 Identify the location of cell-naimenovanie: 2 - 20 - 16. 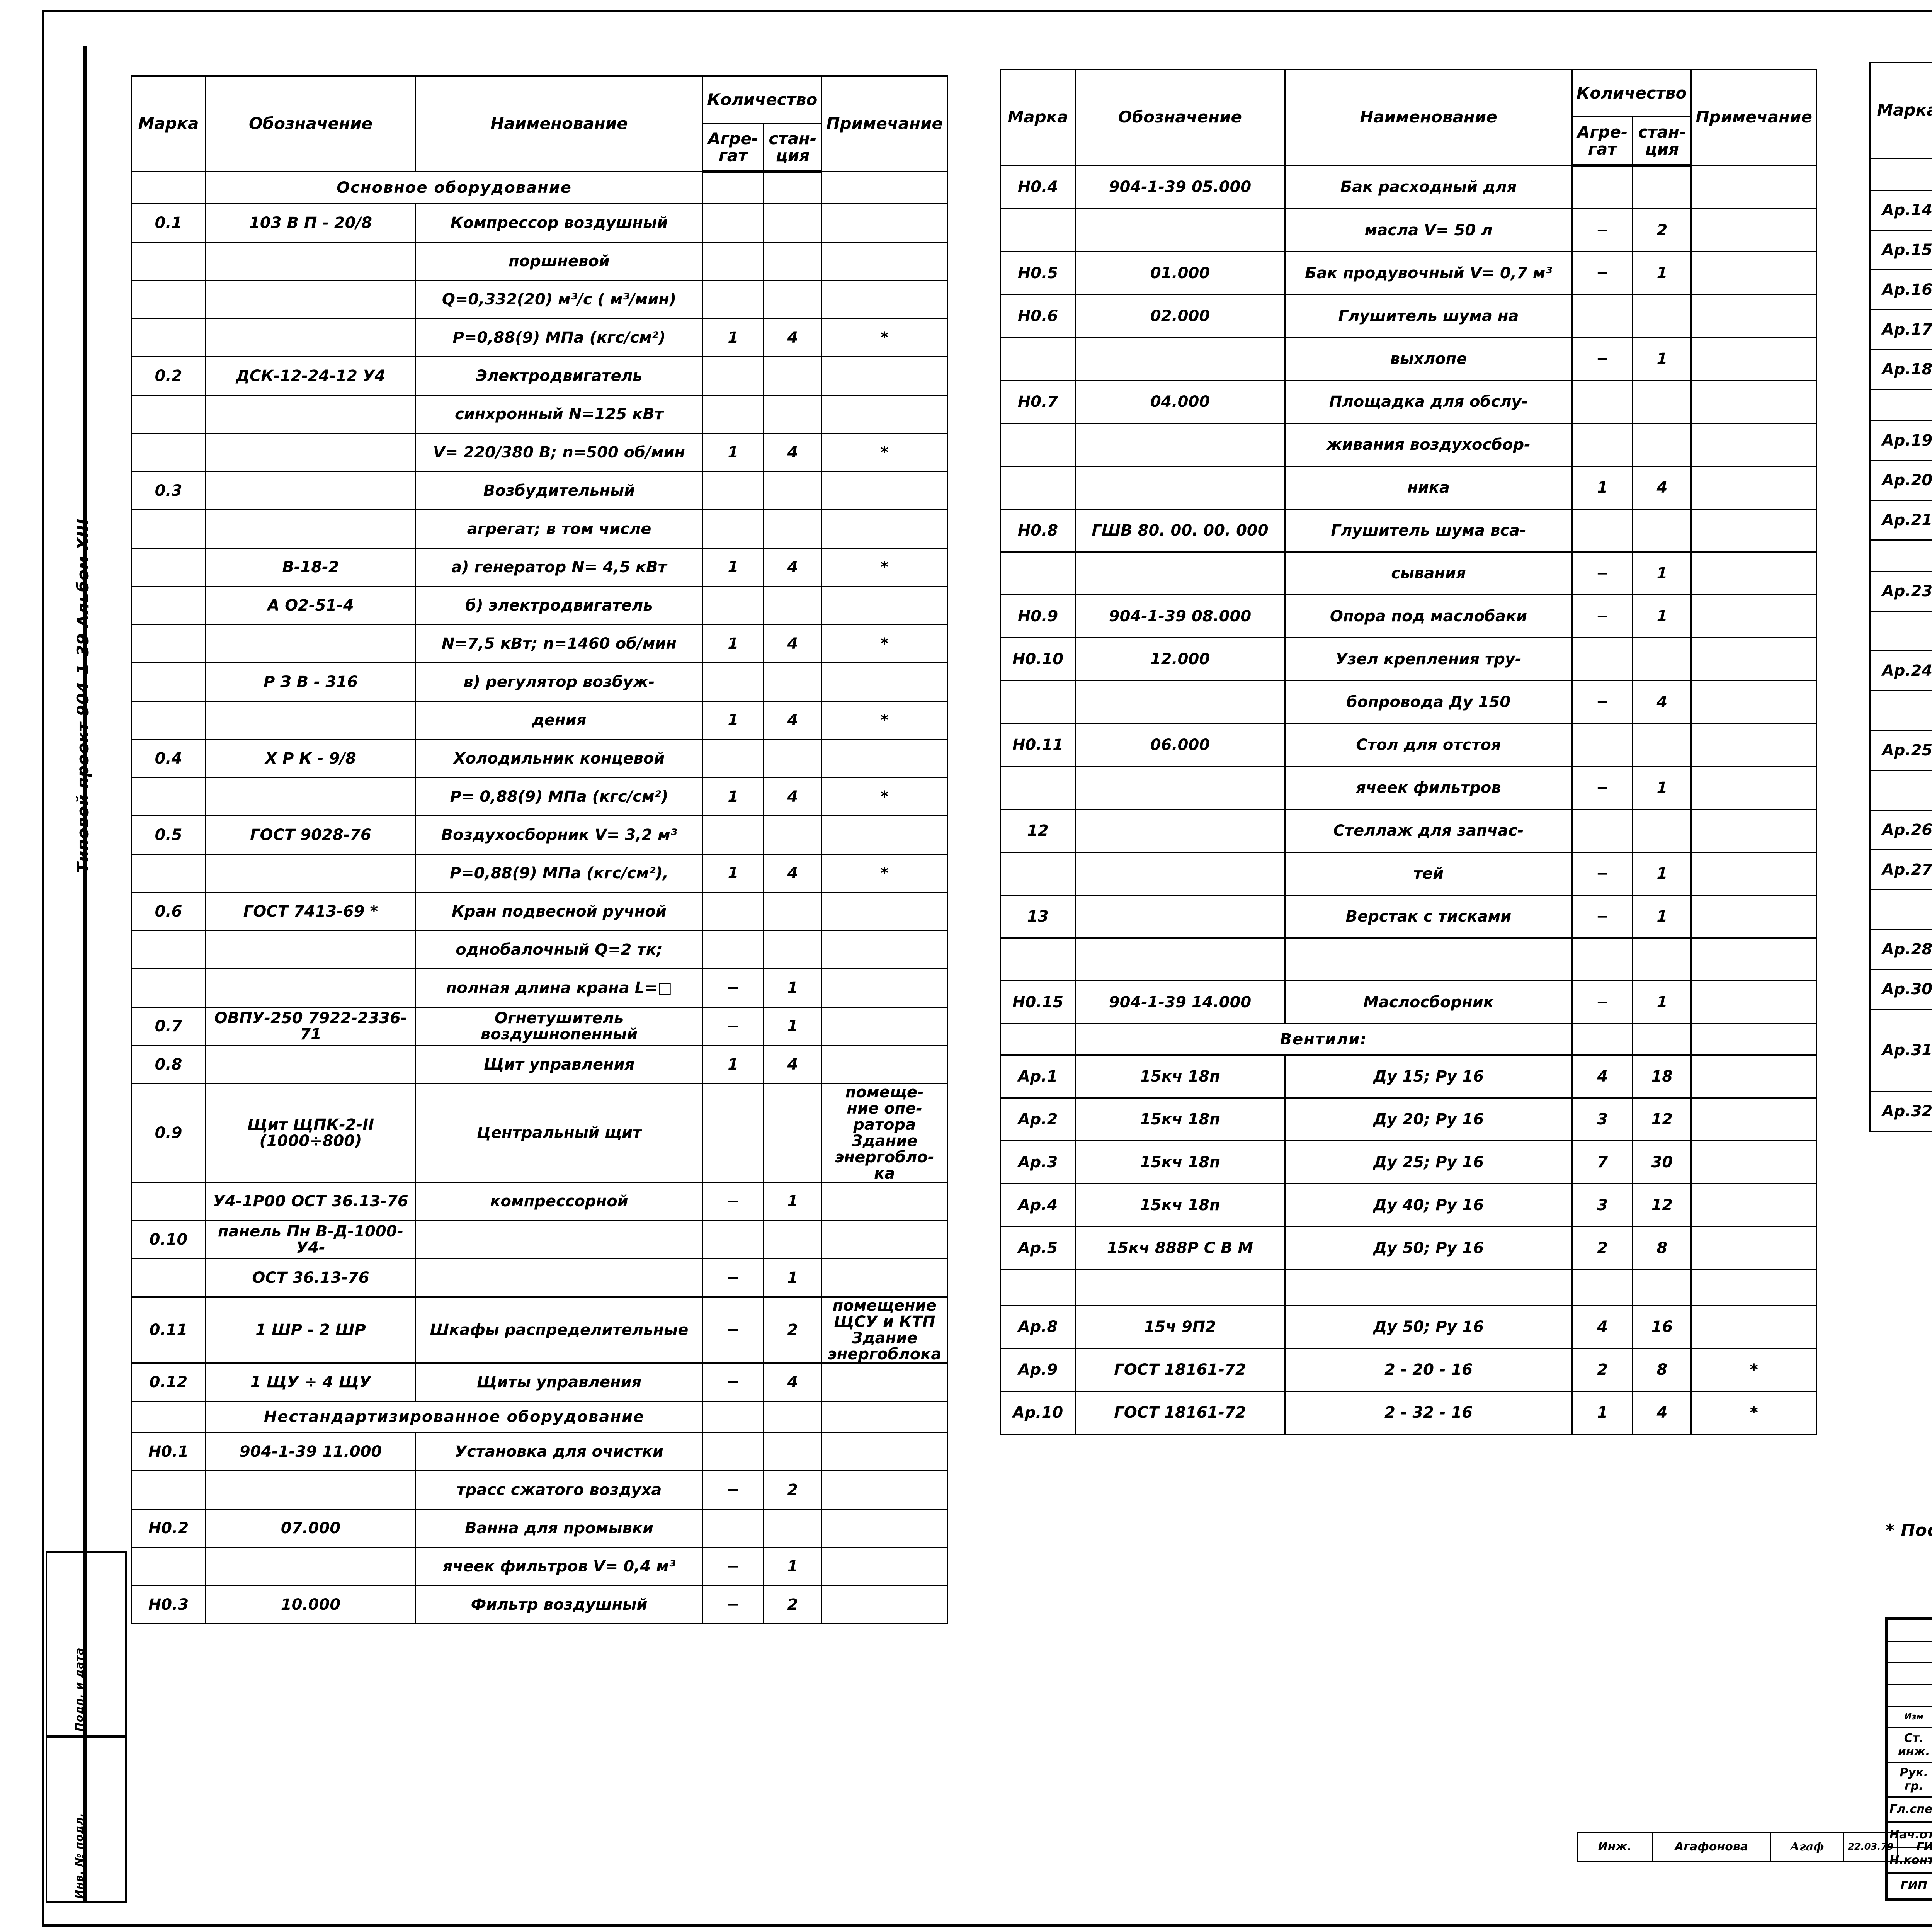
(1428, 1370).